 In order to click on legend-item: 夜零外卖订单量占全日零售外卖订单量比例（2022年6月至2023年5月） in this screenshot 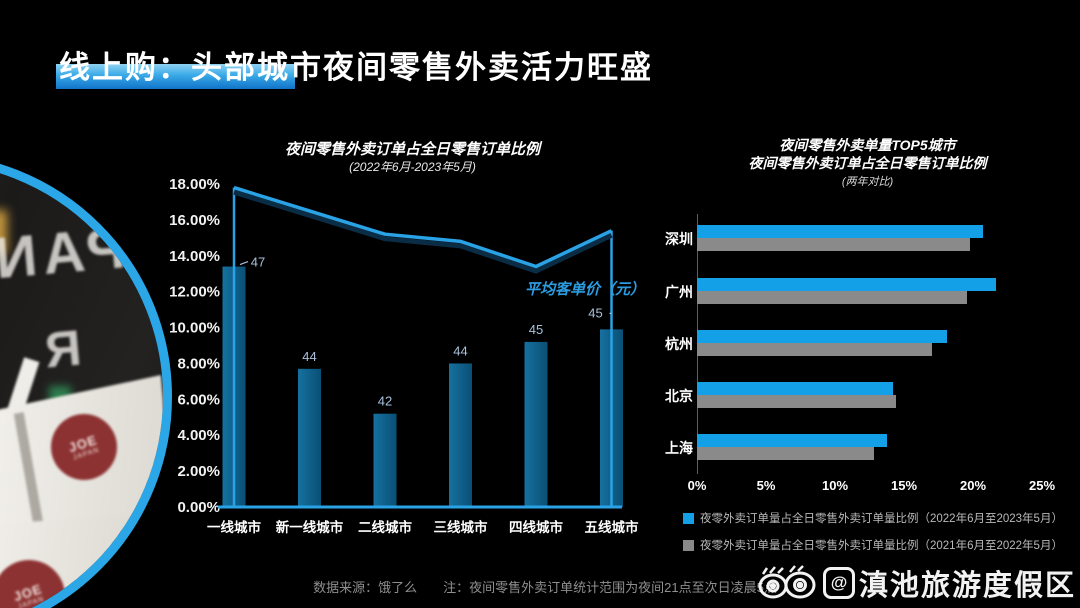, I will do `click(873, 518)`.